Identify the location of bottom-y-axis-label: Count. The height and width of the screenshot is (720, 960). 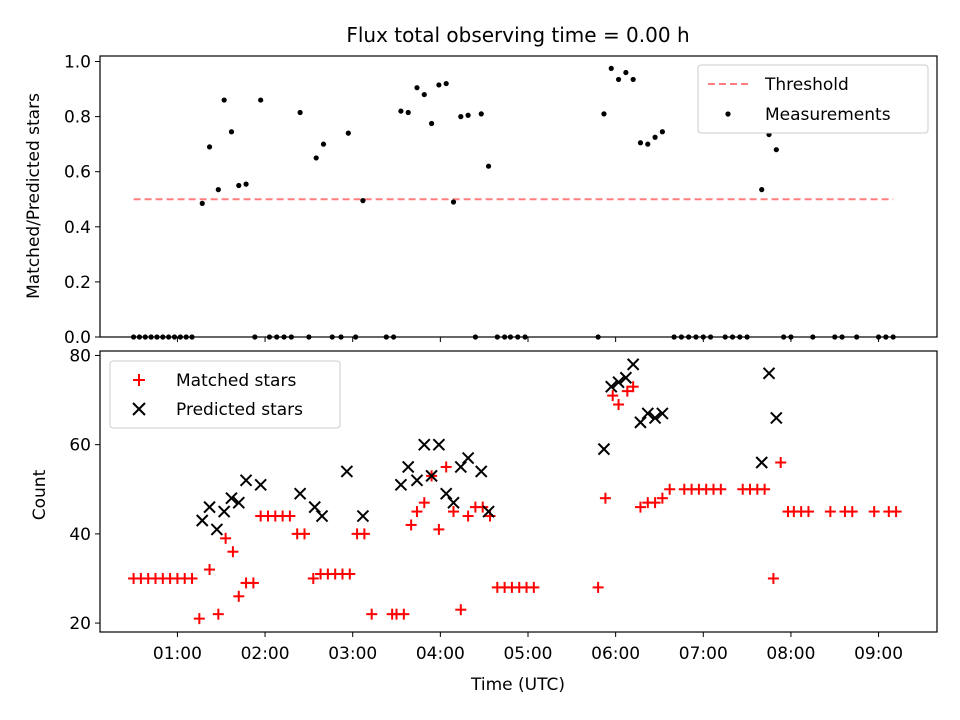
(40, 494).